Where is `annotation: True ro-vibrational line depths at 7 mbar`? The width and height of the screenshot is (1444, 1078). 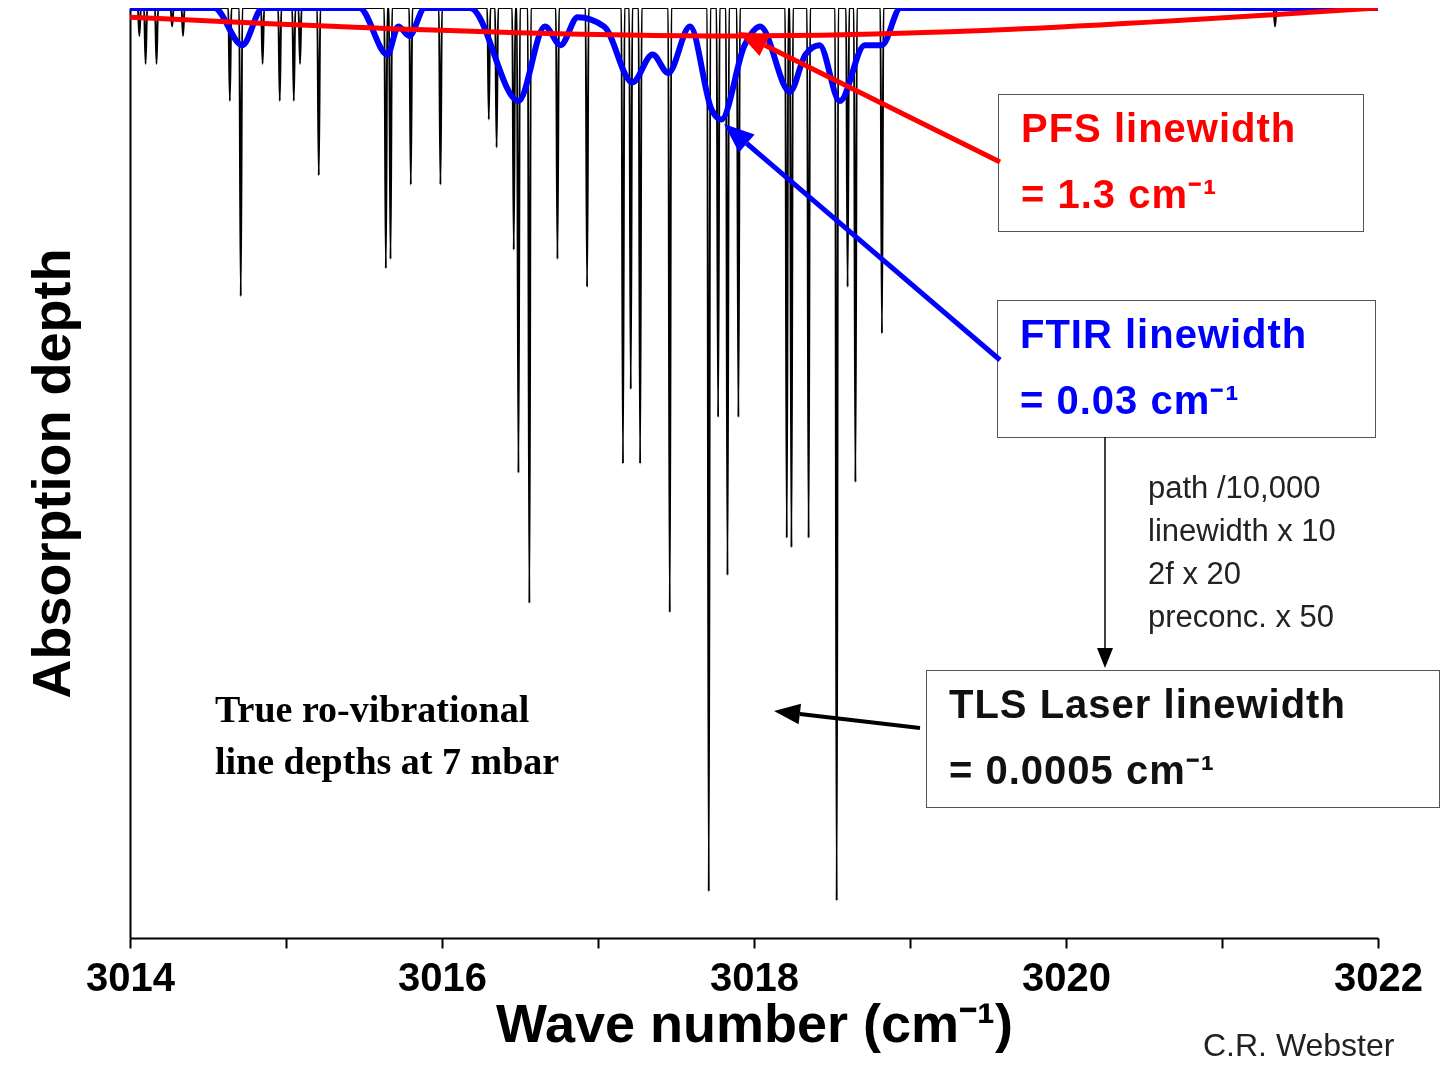 annotation: True ro-vibrational line depths at 7 mbar is located at coordinates (388, 735).